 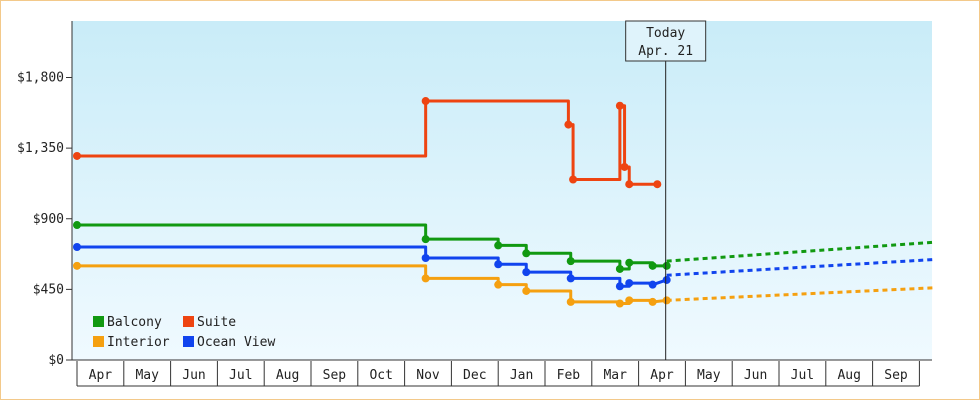 What do you see at coordinates (367, 143) in the screenshot?
I see `series-suite` at bounding box center [367, 143].